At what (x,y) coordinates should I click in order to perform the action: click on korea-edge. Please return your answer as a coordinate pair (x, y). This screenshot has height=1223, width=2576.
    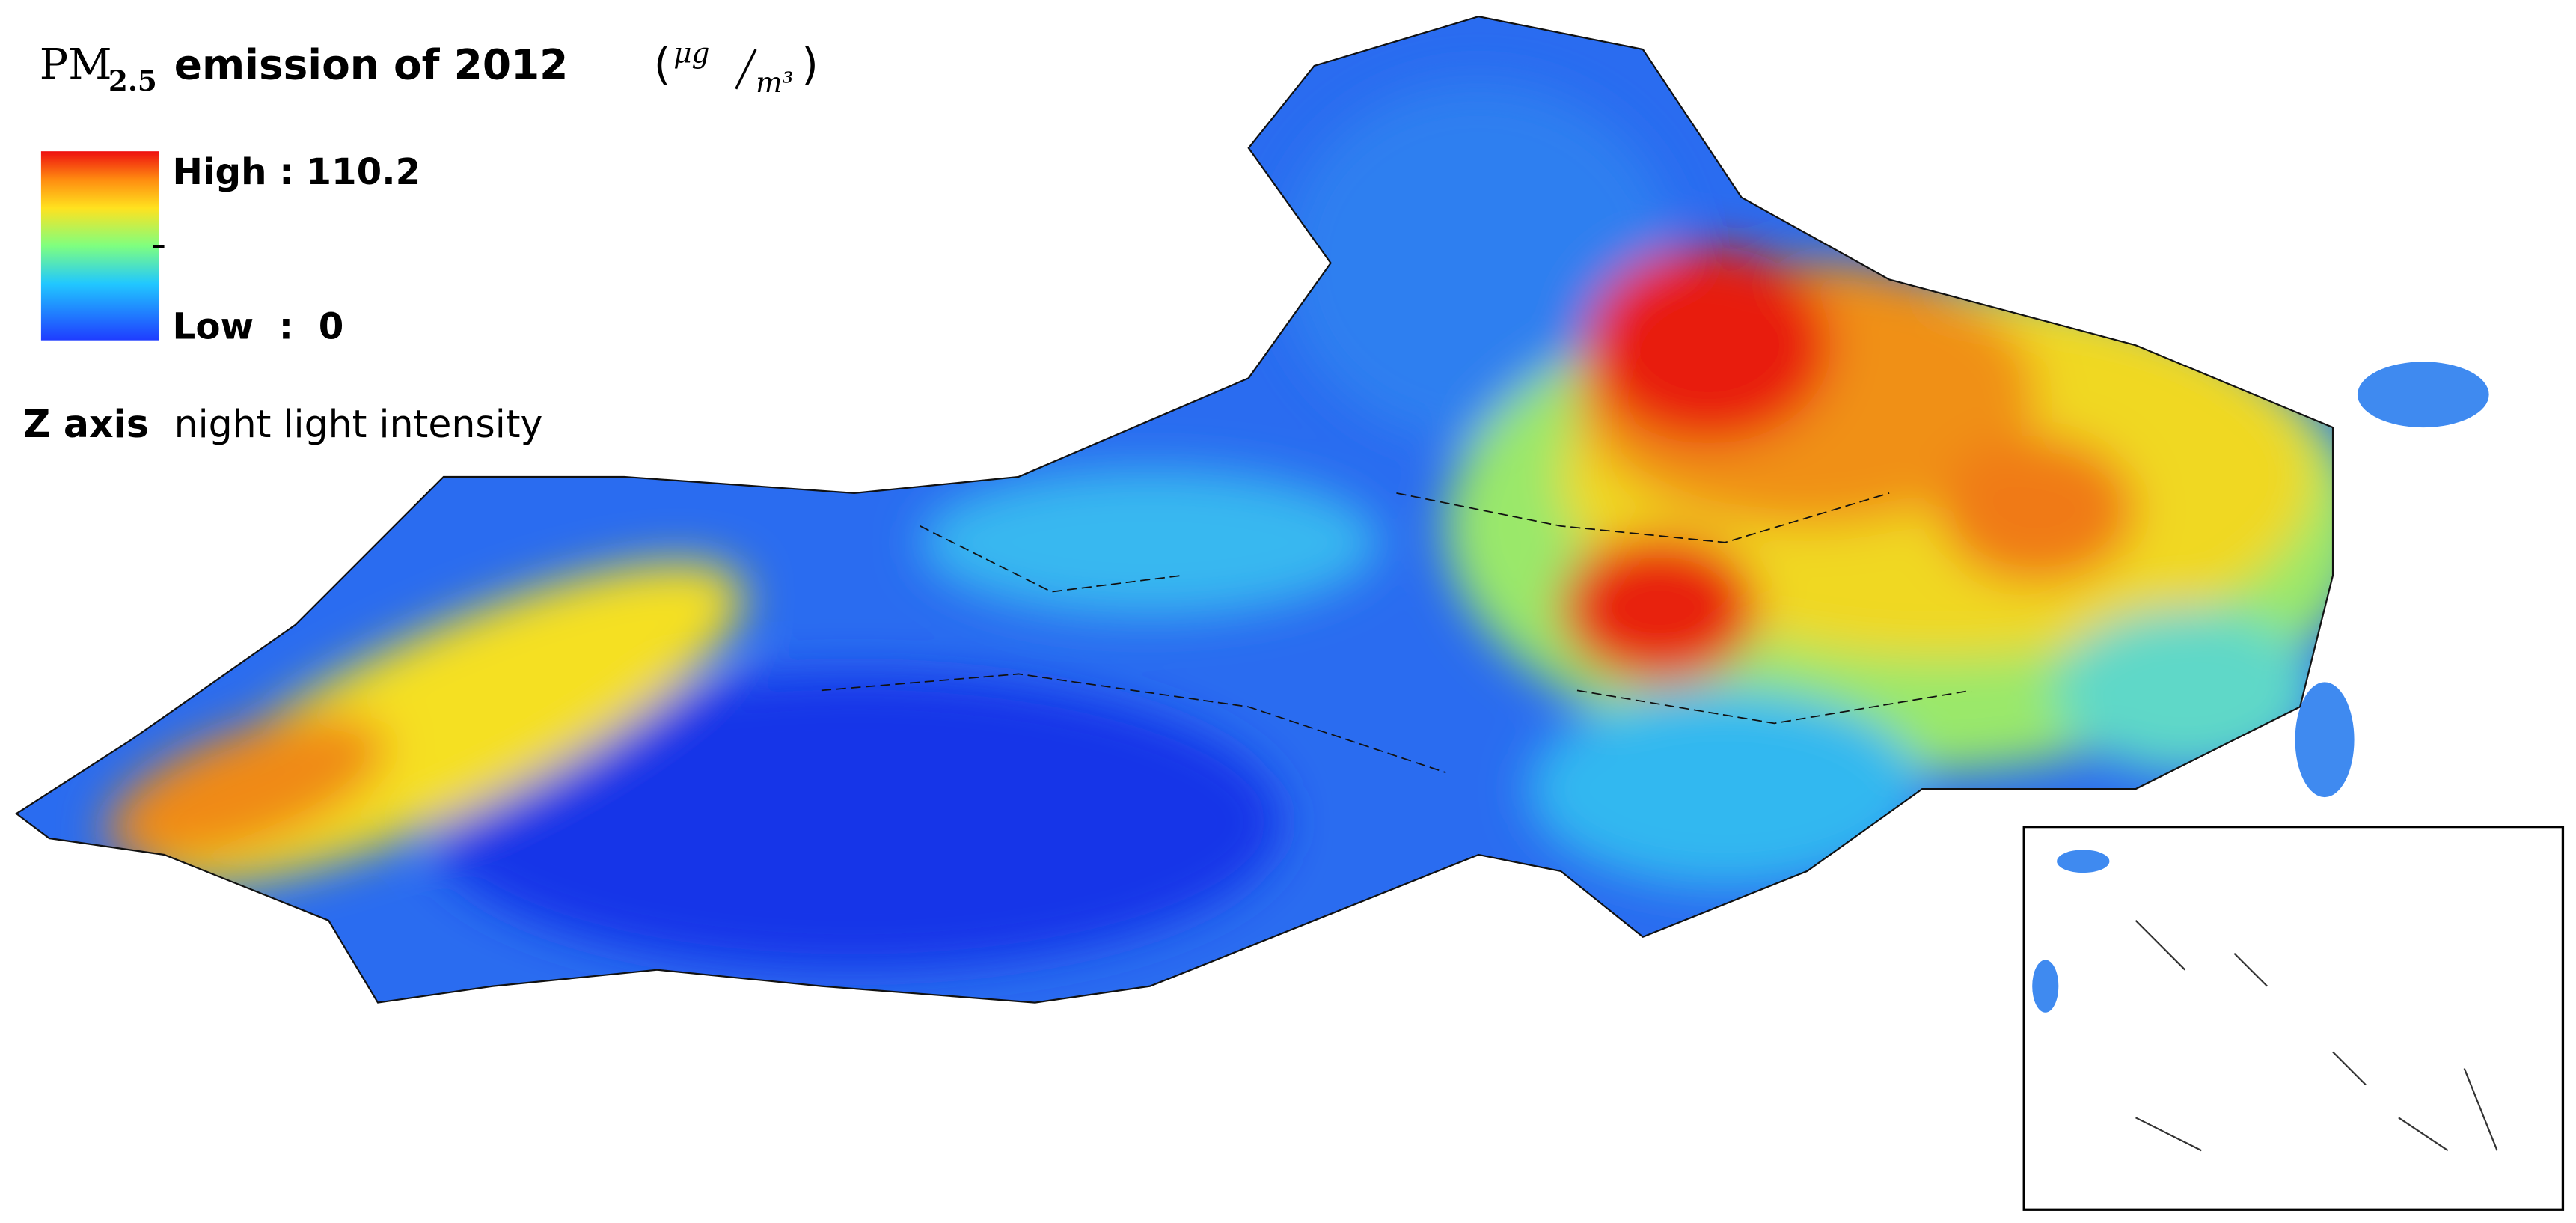
    Looking at the image, I should click on (2423, 395).